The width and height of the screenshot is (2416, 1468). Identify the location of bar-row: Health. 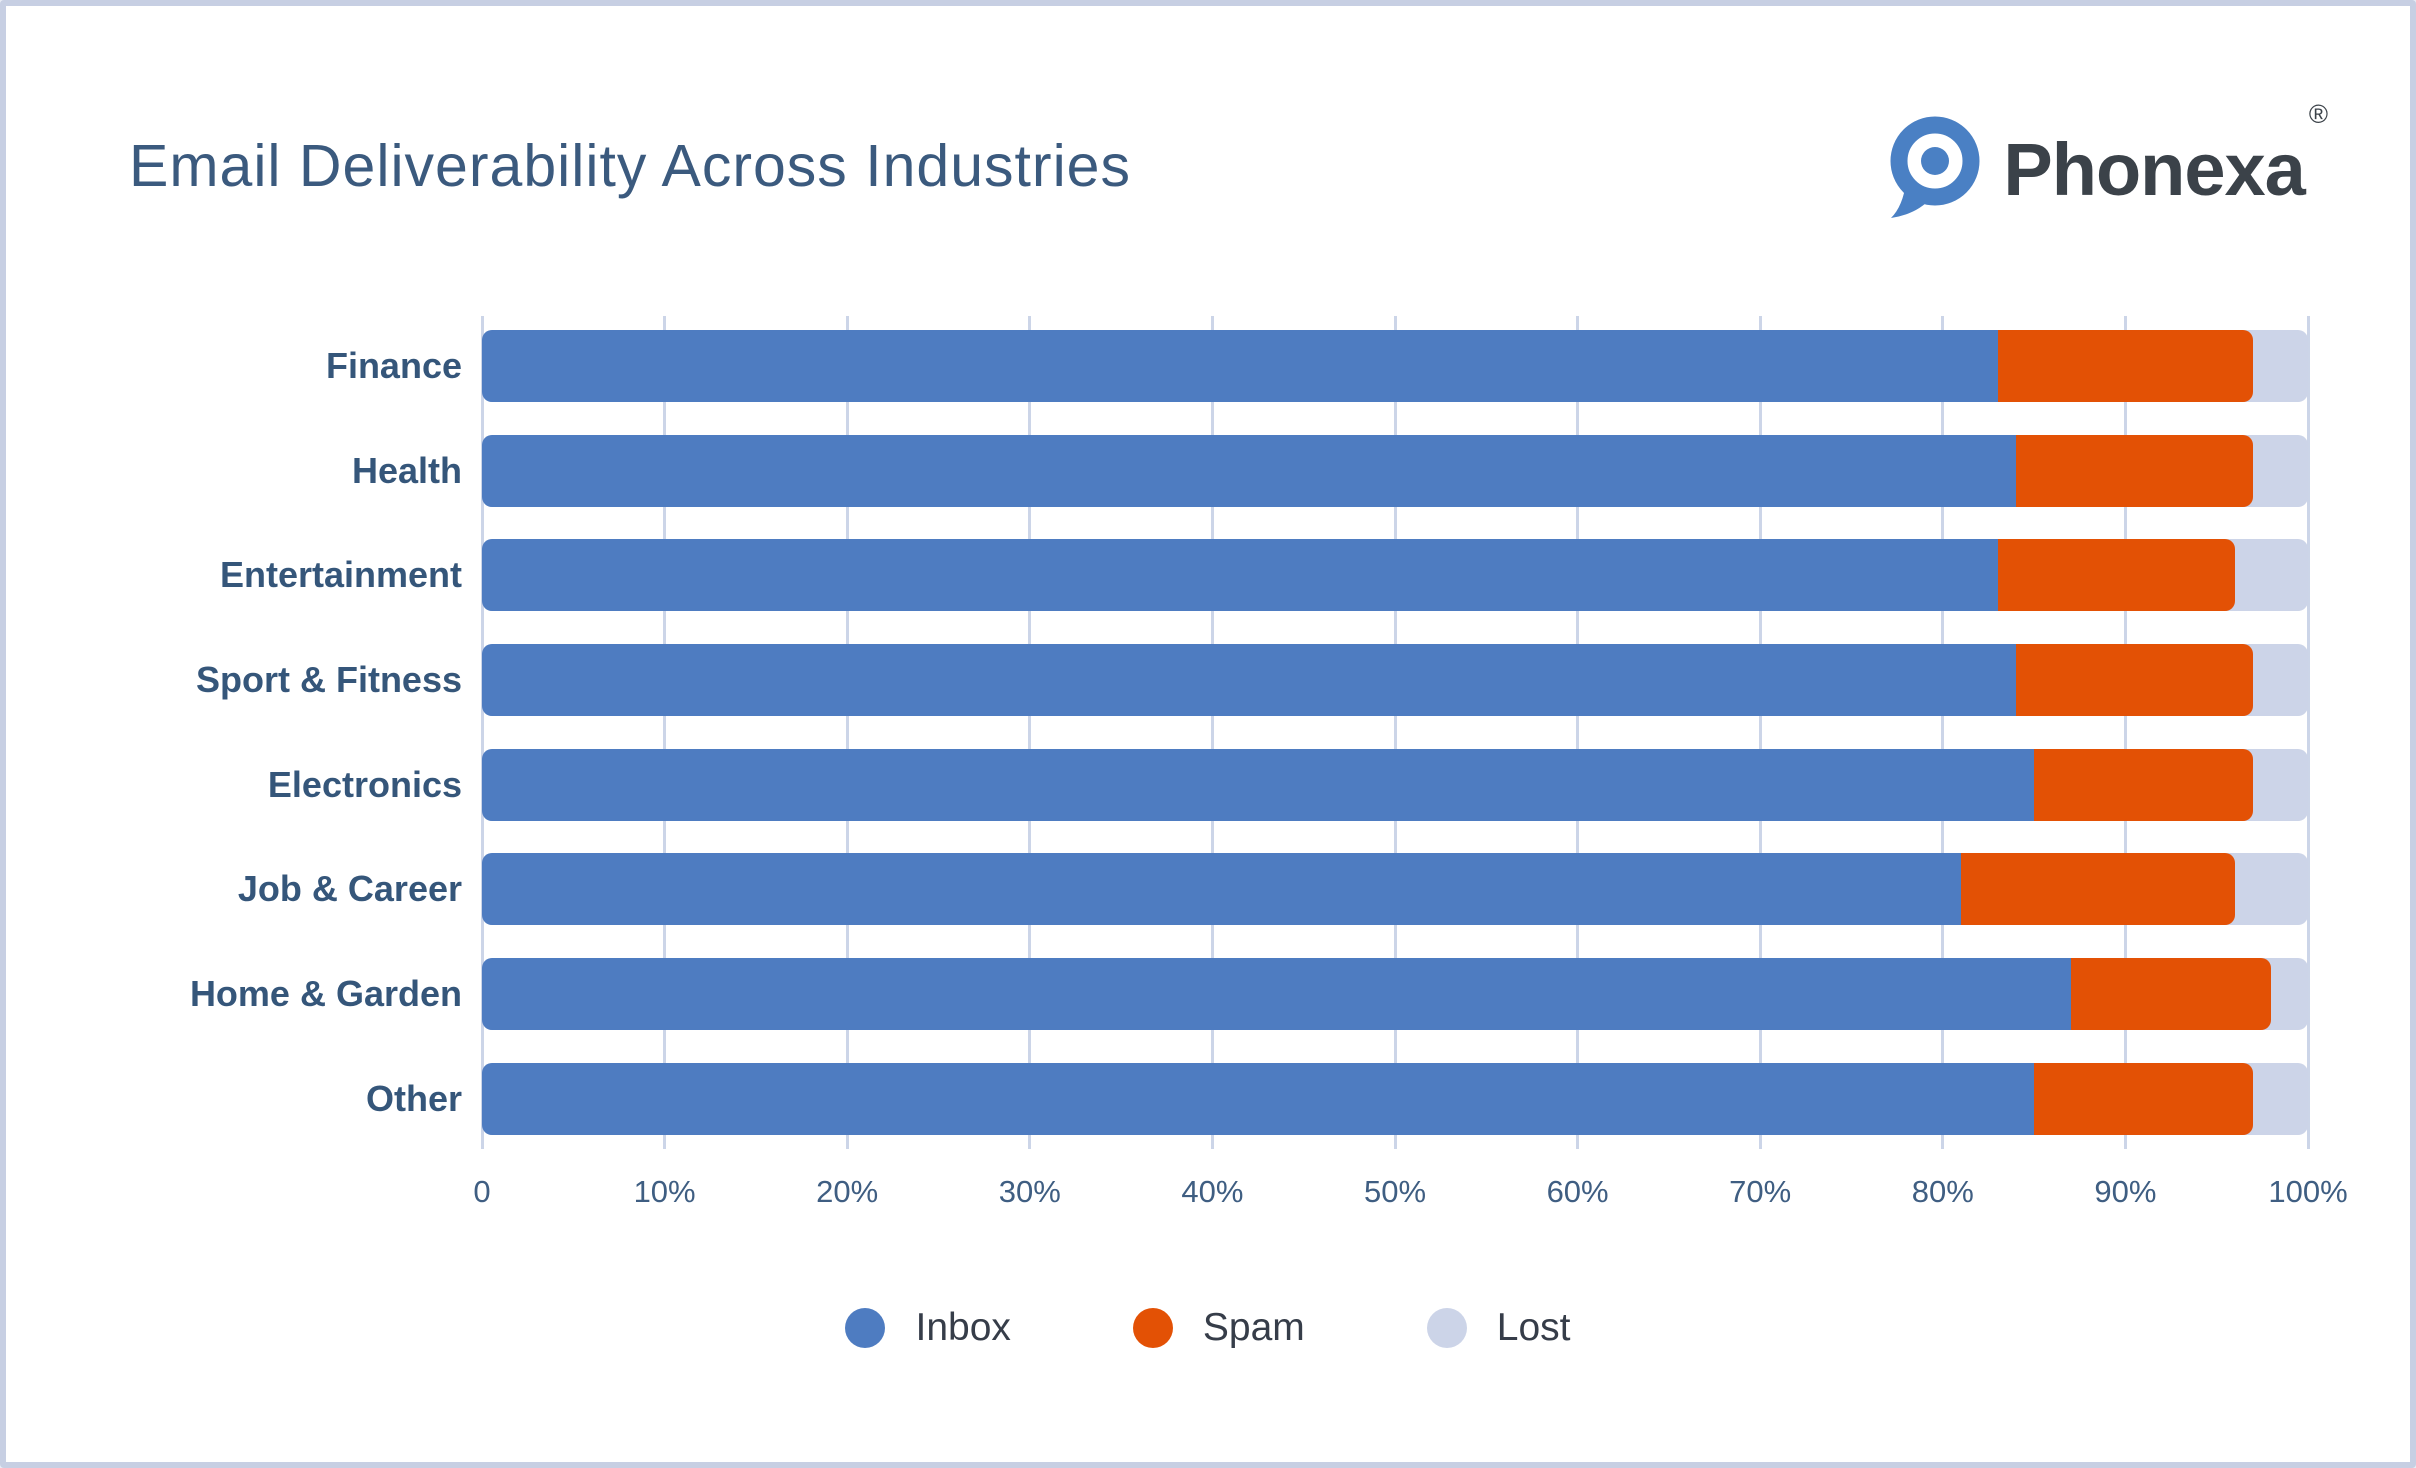
(1330, 470).